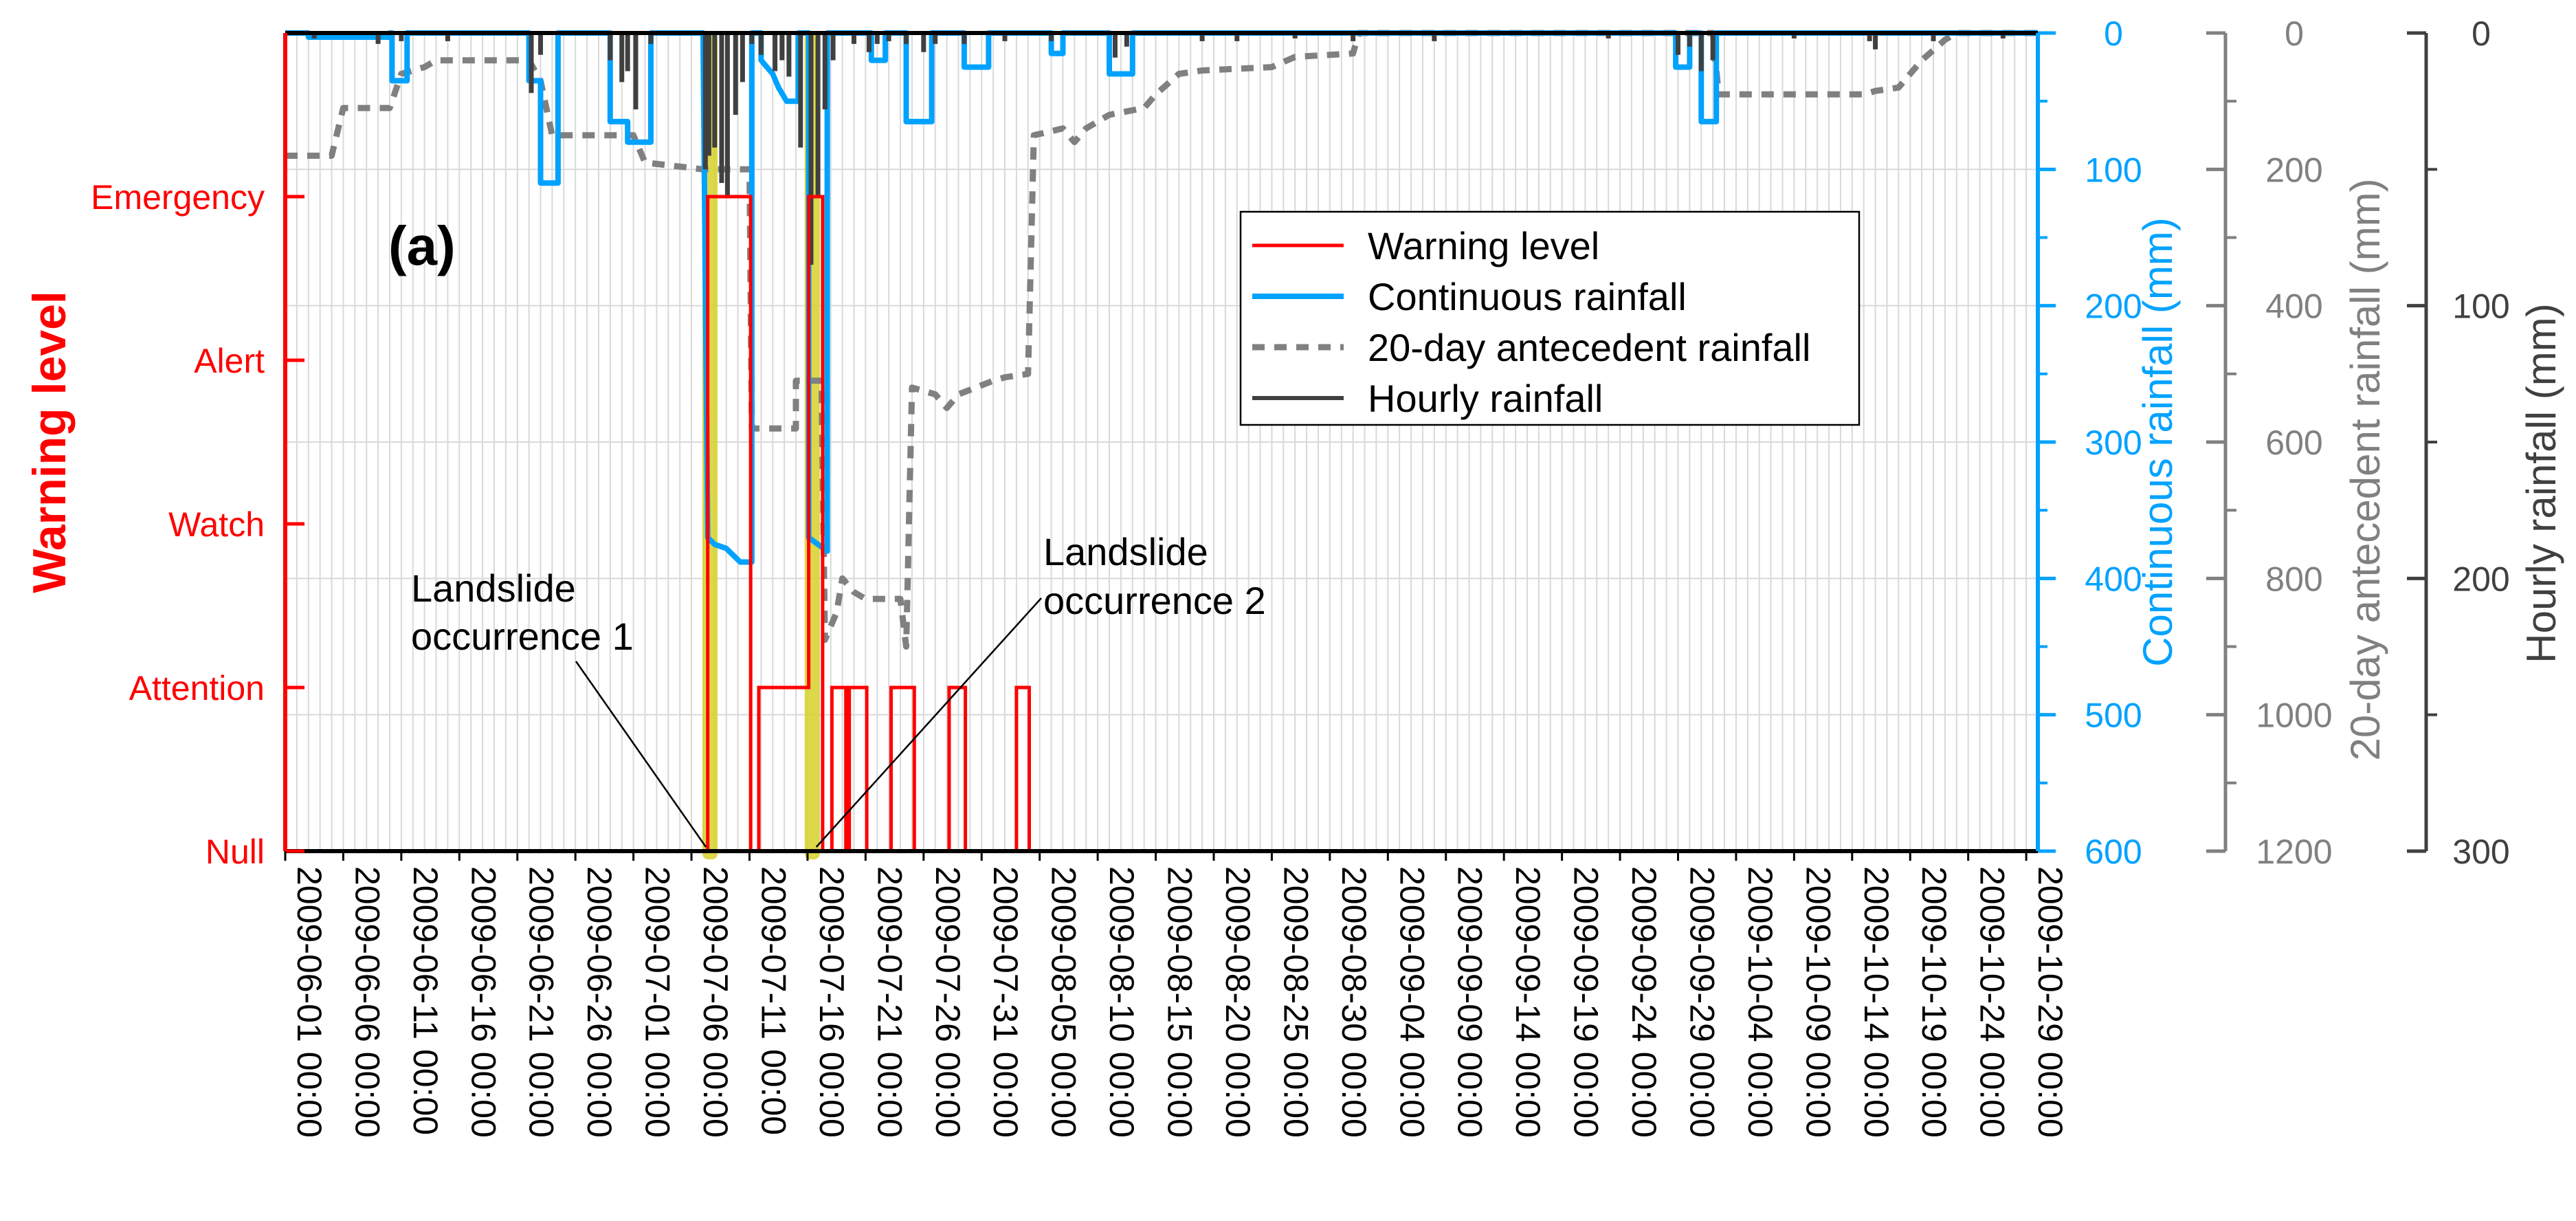 Image resolution: width=2576 pixels, height=1221 pixels. Describe the element at coordinates (599, 1002) in the screenshot. I see `x-tick-label: 2009-06-26 00:00` at that location.